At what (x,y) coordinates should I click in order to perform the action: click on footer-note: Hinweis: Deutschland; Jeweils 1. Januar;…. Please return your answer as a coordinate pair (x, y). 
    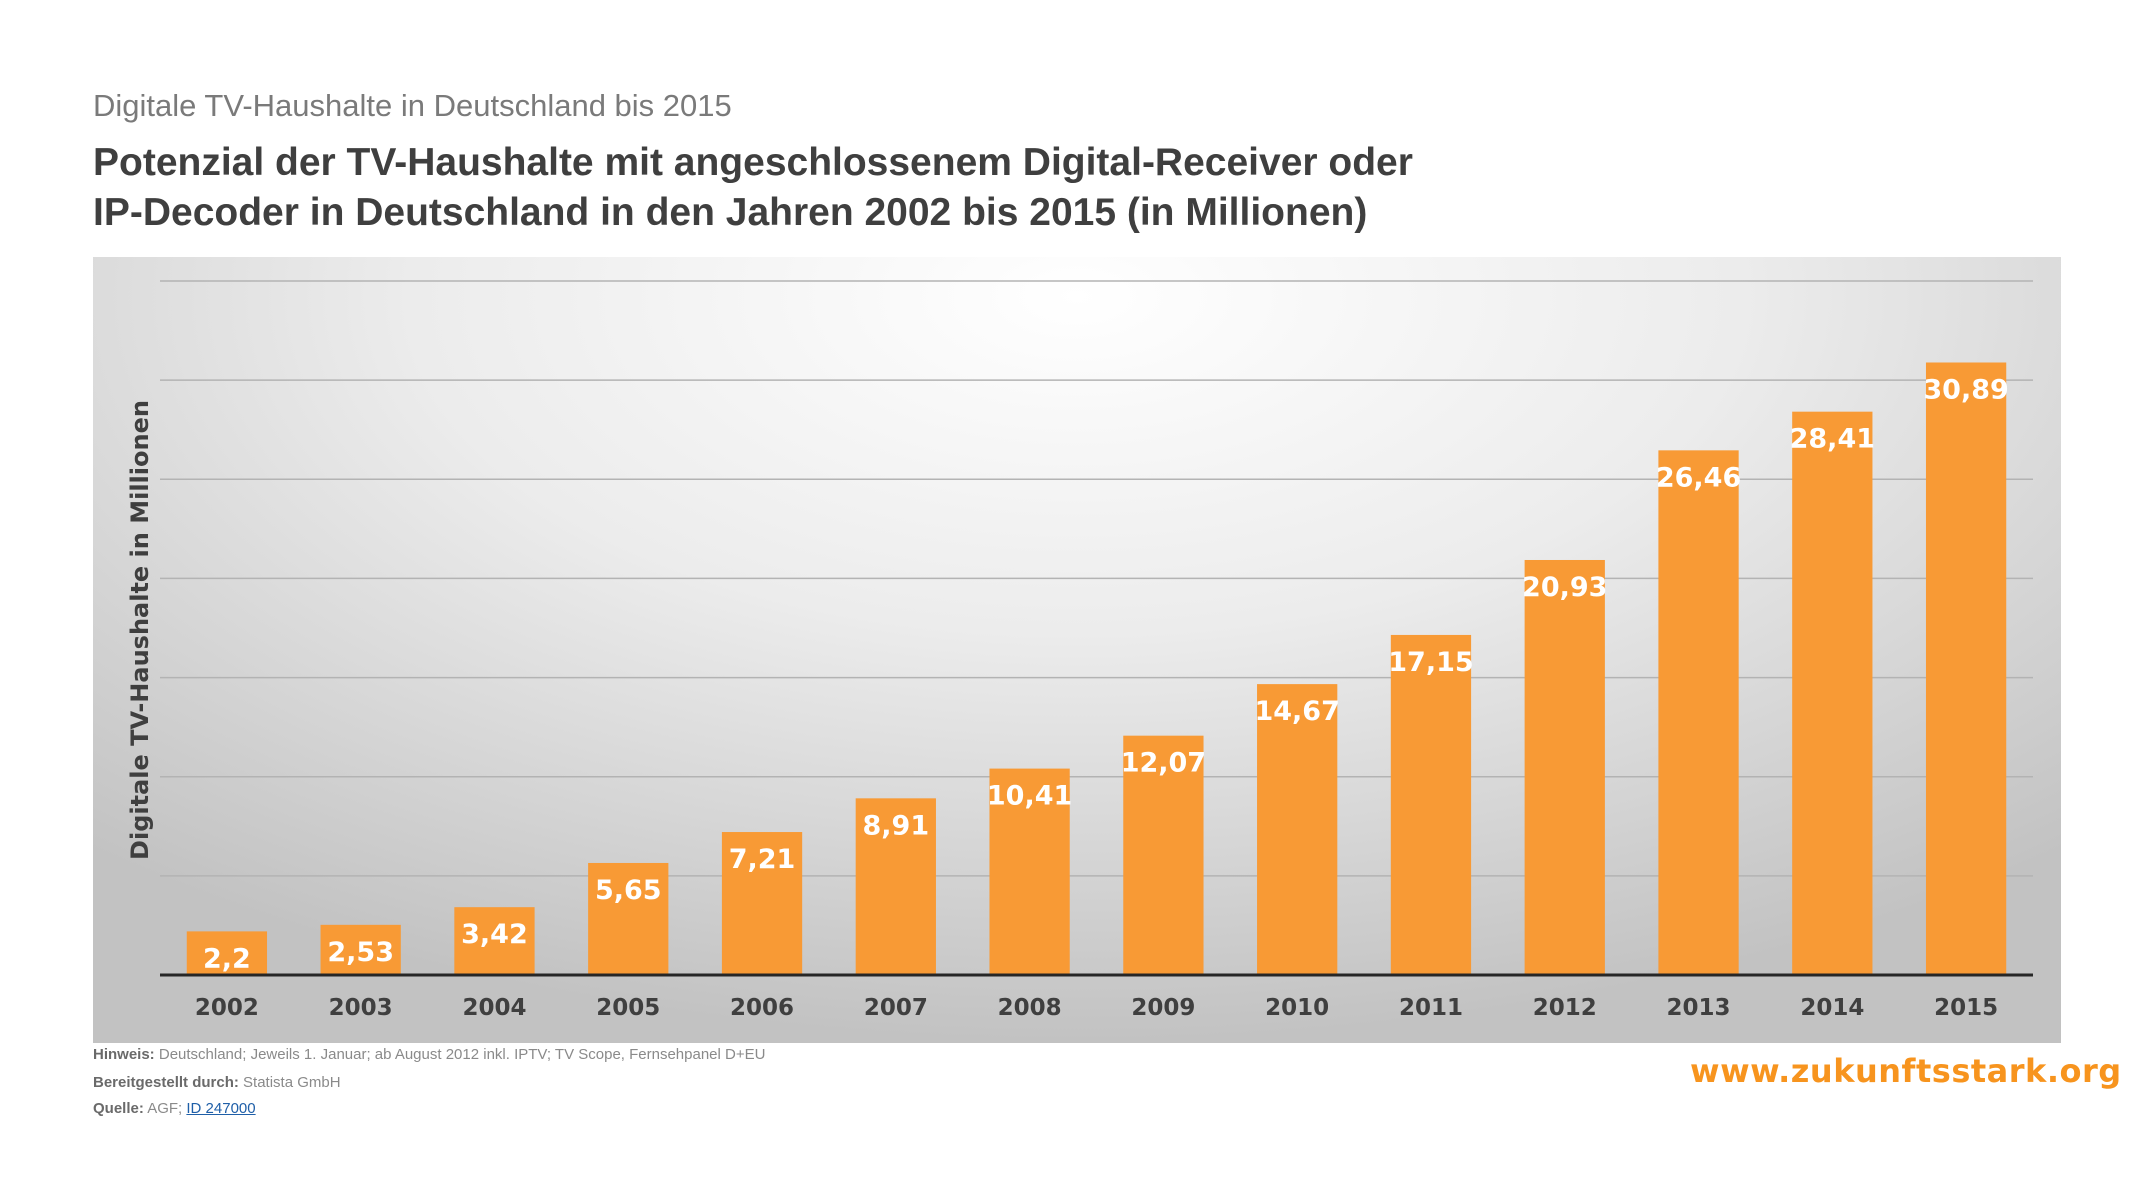
    Looking at the image, I should click on (429, 1054).